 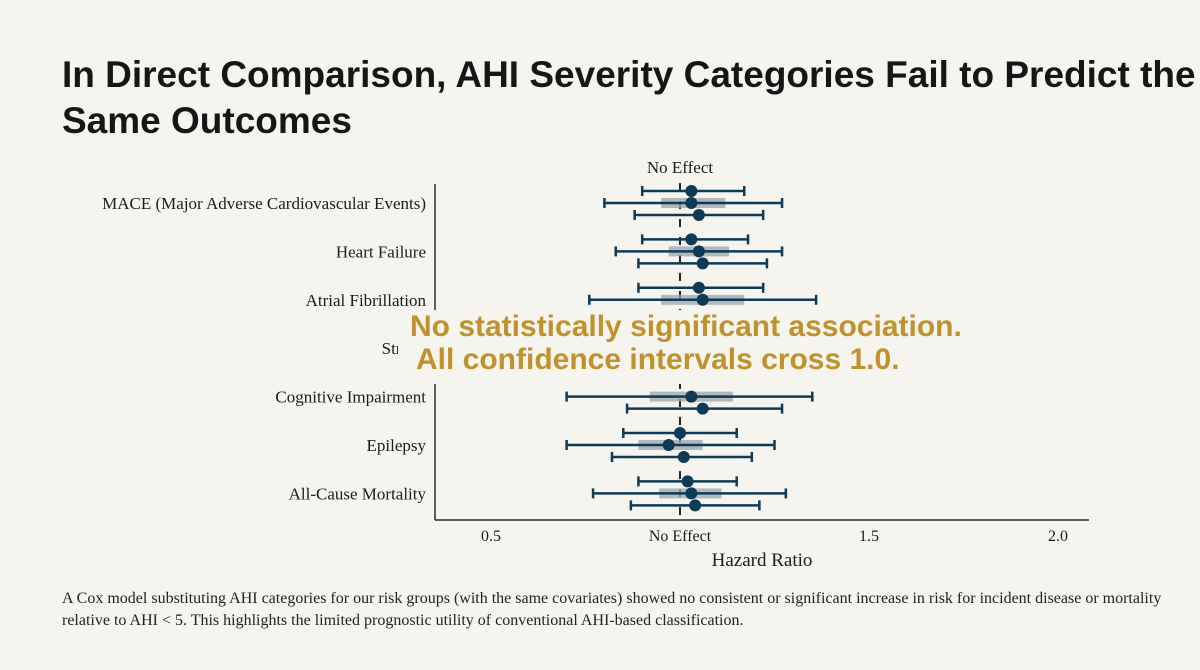 What do you see at coordinates (381, 251) in the screenshot?
I see `outcome-label: Heart Failure` at bounding box center [381, 251].